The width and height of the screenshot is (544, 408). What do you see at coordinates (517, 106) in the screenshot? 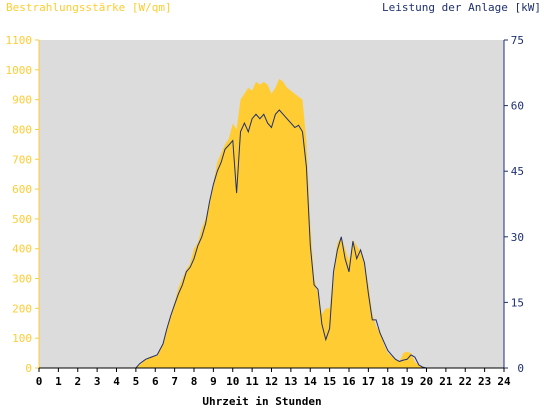
I see `right-tick-label: 60` at bounding box center [517, 106].